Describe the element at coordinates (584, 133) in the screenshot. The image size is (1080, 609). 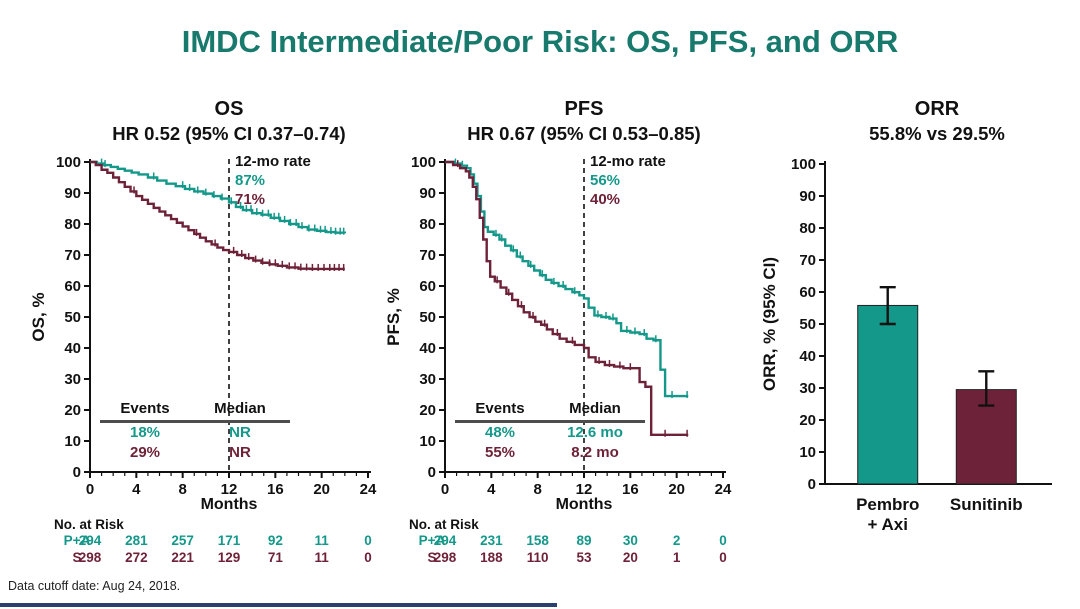
I see `pfs-hr-subtitle: HR 0.67 (95% CI 0.53–0.85)` at that location.